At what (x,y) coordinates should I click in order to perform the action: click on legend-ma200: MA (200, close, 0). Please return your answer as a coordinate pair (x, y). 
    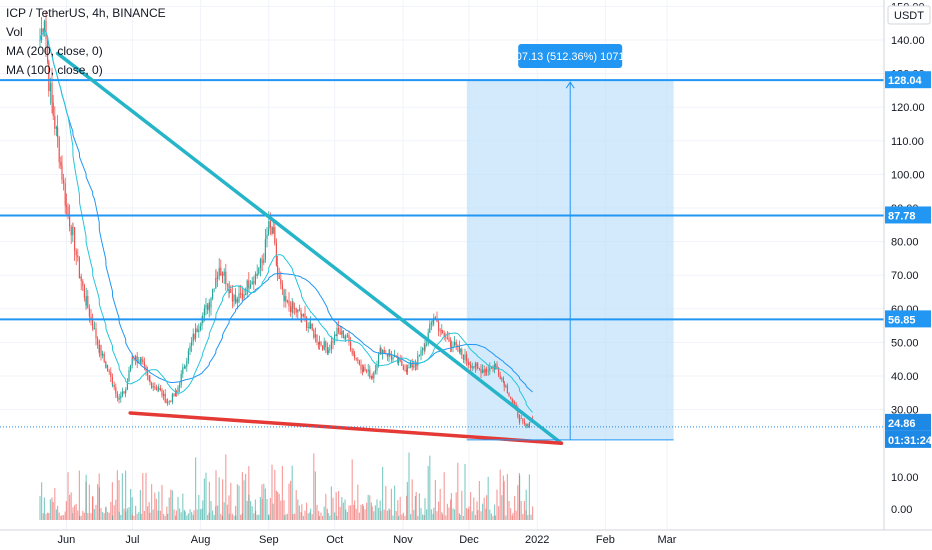
    Looking at the image, I should click on (54, 51).